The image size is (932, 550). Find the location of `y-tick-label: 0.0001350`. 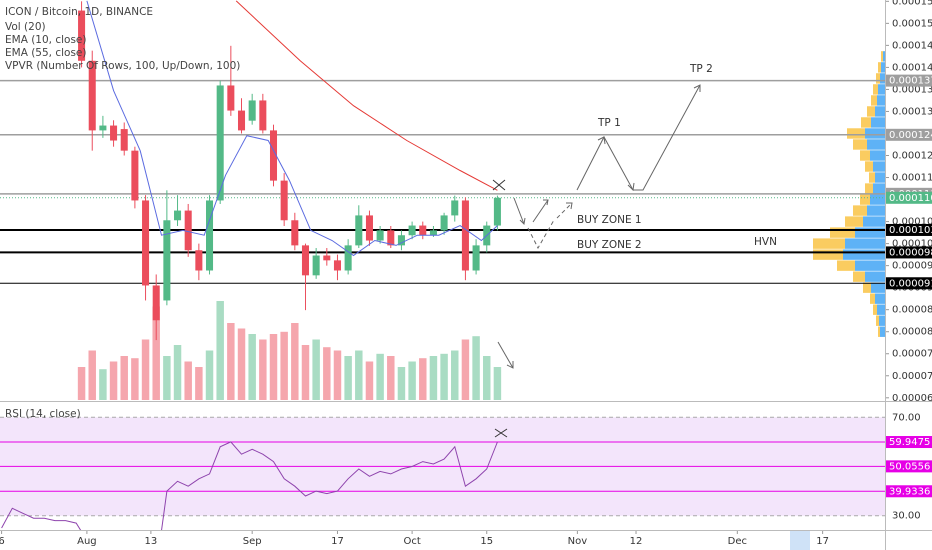

y-tick-label: 0.0001350 is located at coordinates (912, 89).